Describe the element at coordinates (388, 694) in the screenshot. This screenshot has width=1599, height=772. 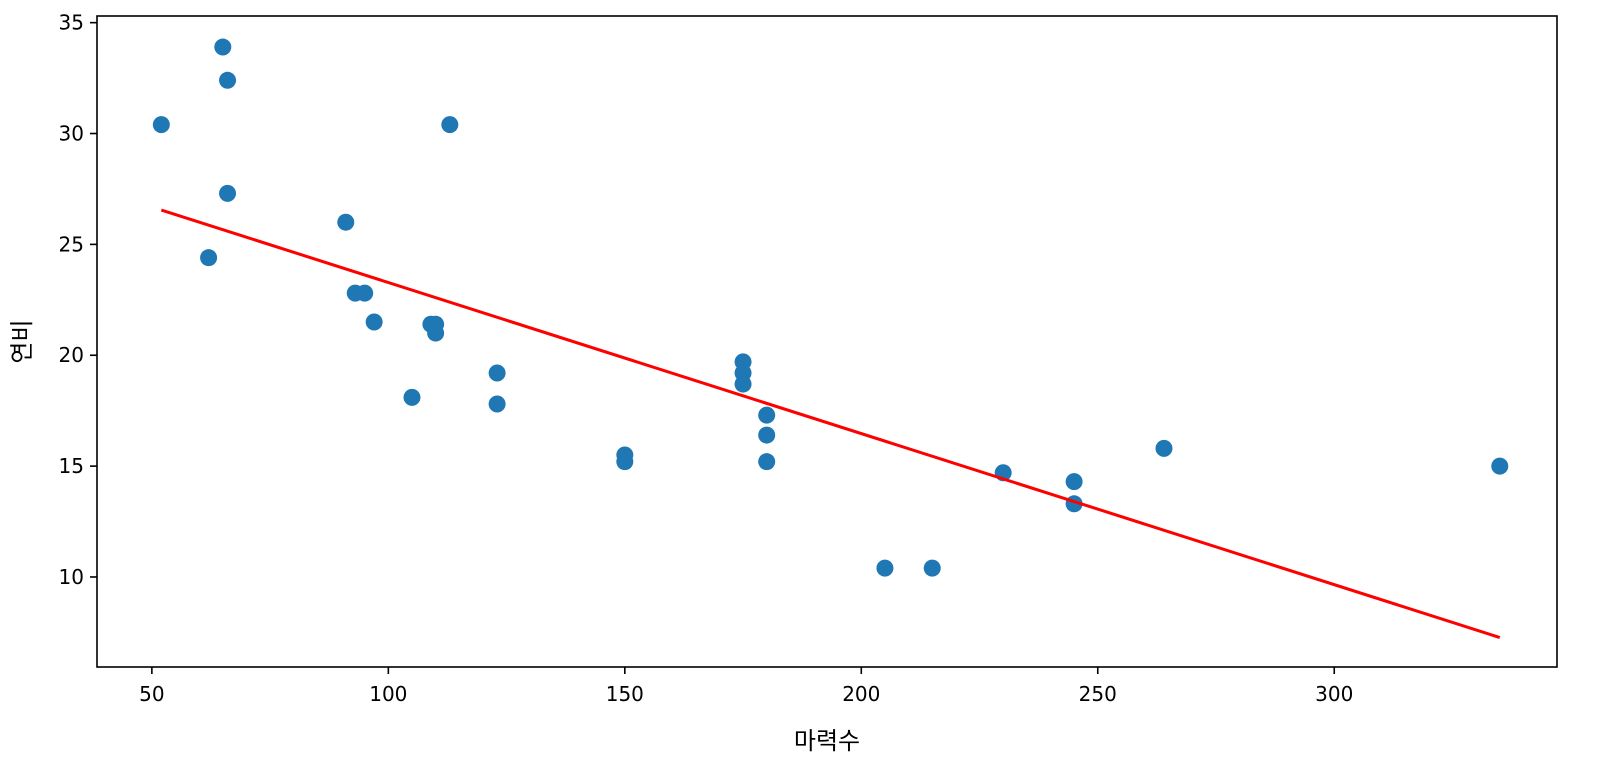
I see `x-tick-label: 100` at that location.